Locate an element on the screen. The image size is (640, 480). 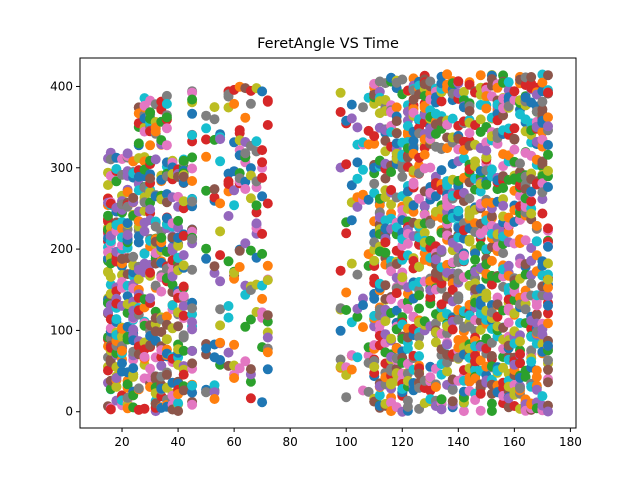
chart-title: FeretAngle VS Time is located at coordinates (328, 44).